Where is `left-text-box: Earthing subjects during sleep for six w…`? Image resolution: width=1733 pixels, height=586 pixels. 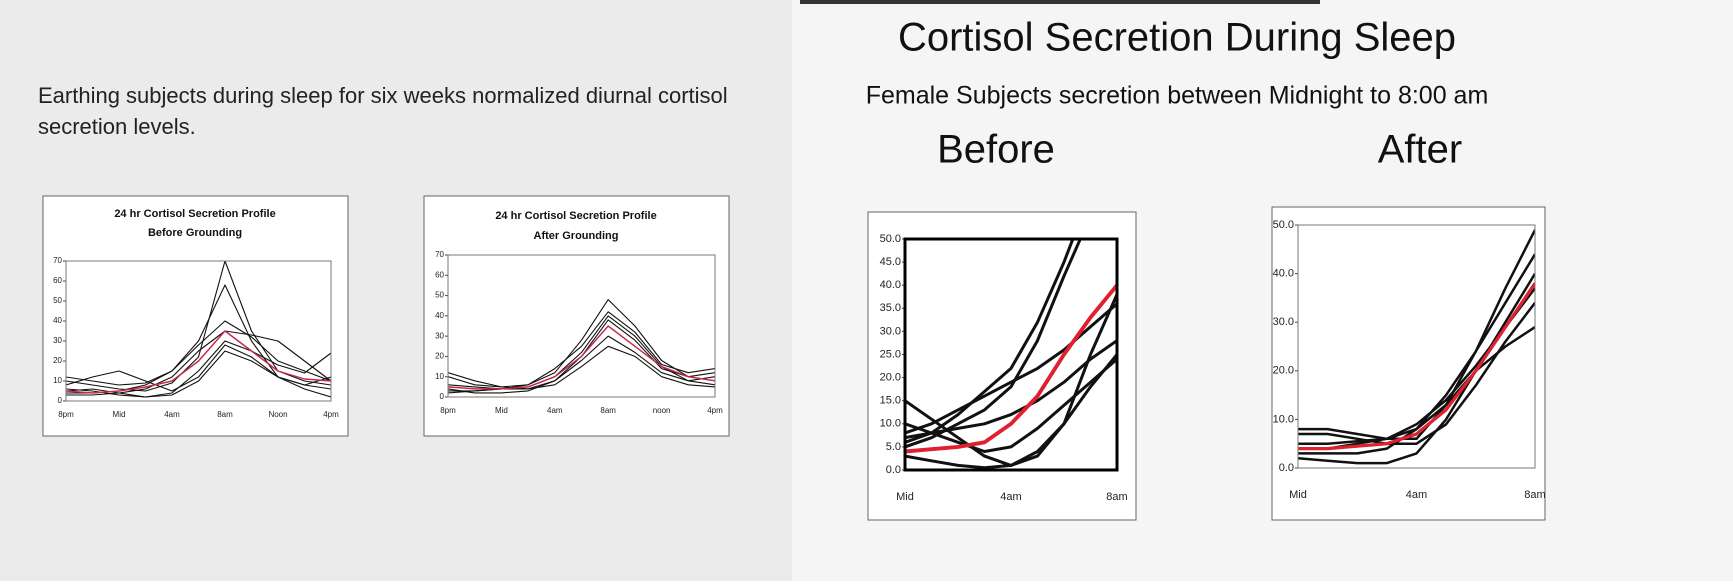 left-text-box: Earthing subjects during sleep for six w… is located at coordinates (383, 111).